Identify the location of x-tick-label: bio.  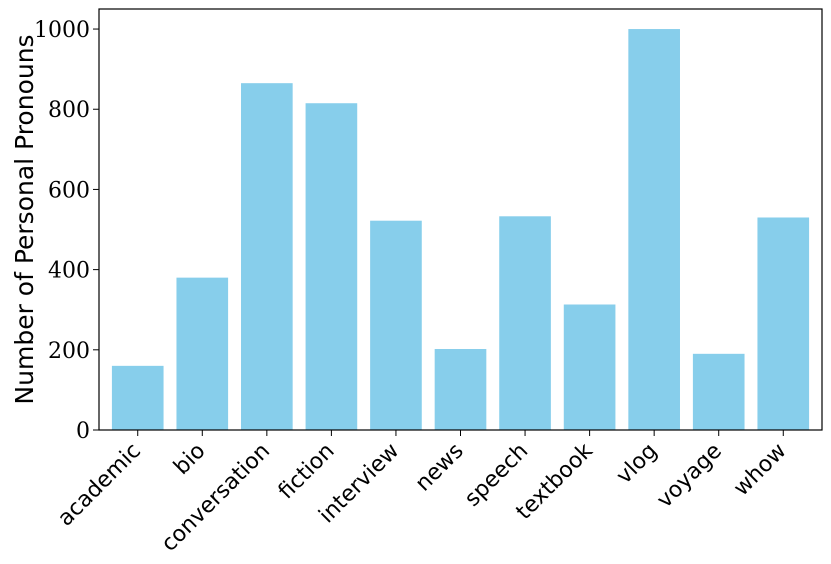
(189, 459).